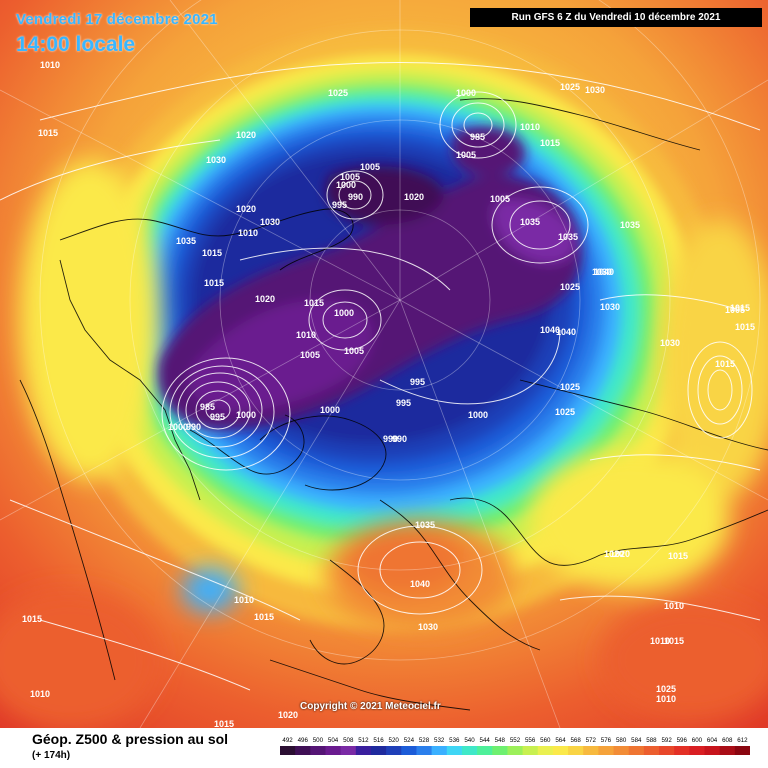 This screenshot has height=768, width=768. I want to click on legend-tick-label: 500, so click(318, 740).